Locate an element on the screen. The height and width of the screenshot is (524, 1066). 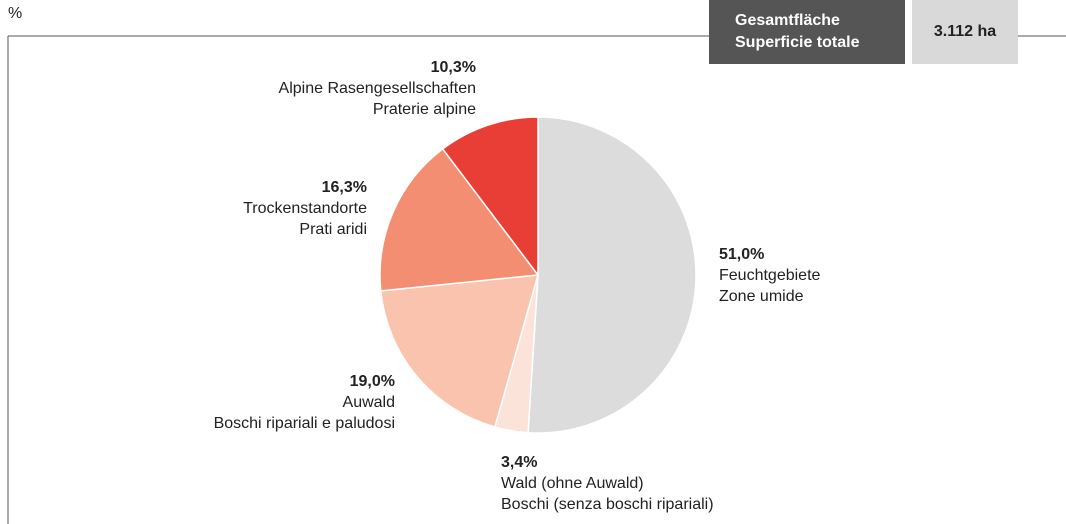
category-label: Wald (ohne Auwald) is located at coordinates (572, 483).